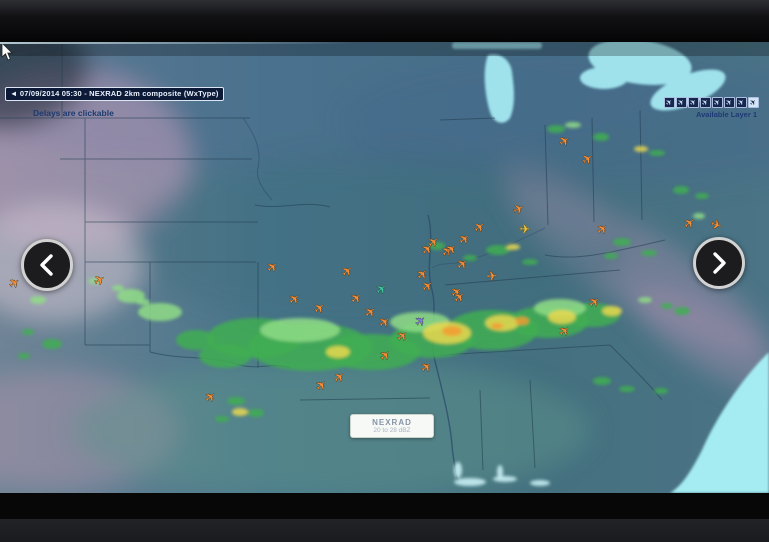 This screenshot has height=542, width=769. I want to click on delays-note: Delays are clickable, so click(73, 113).